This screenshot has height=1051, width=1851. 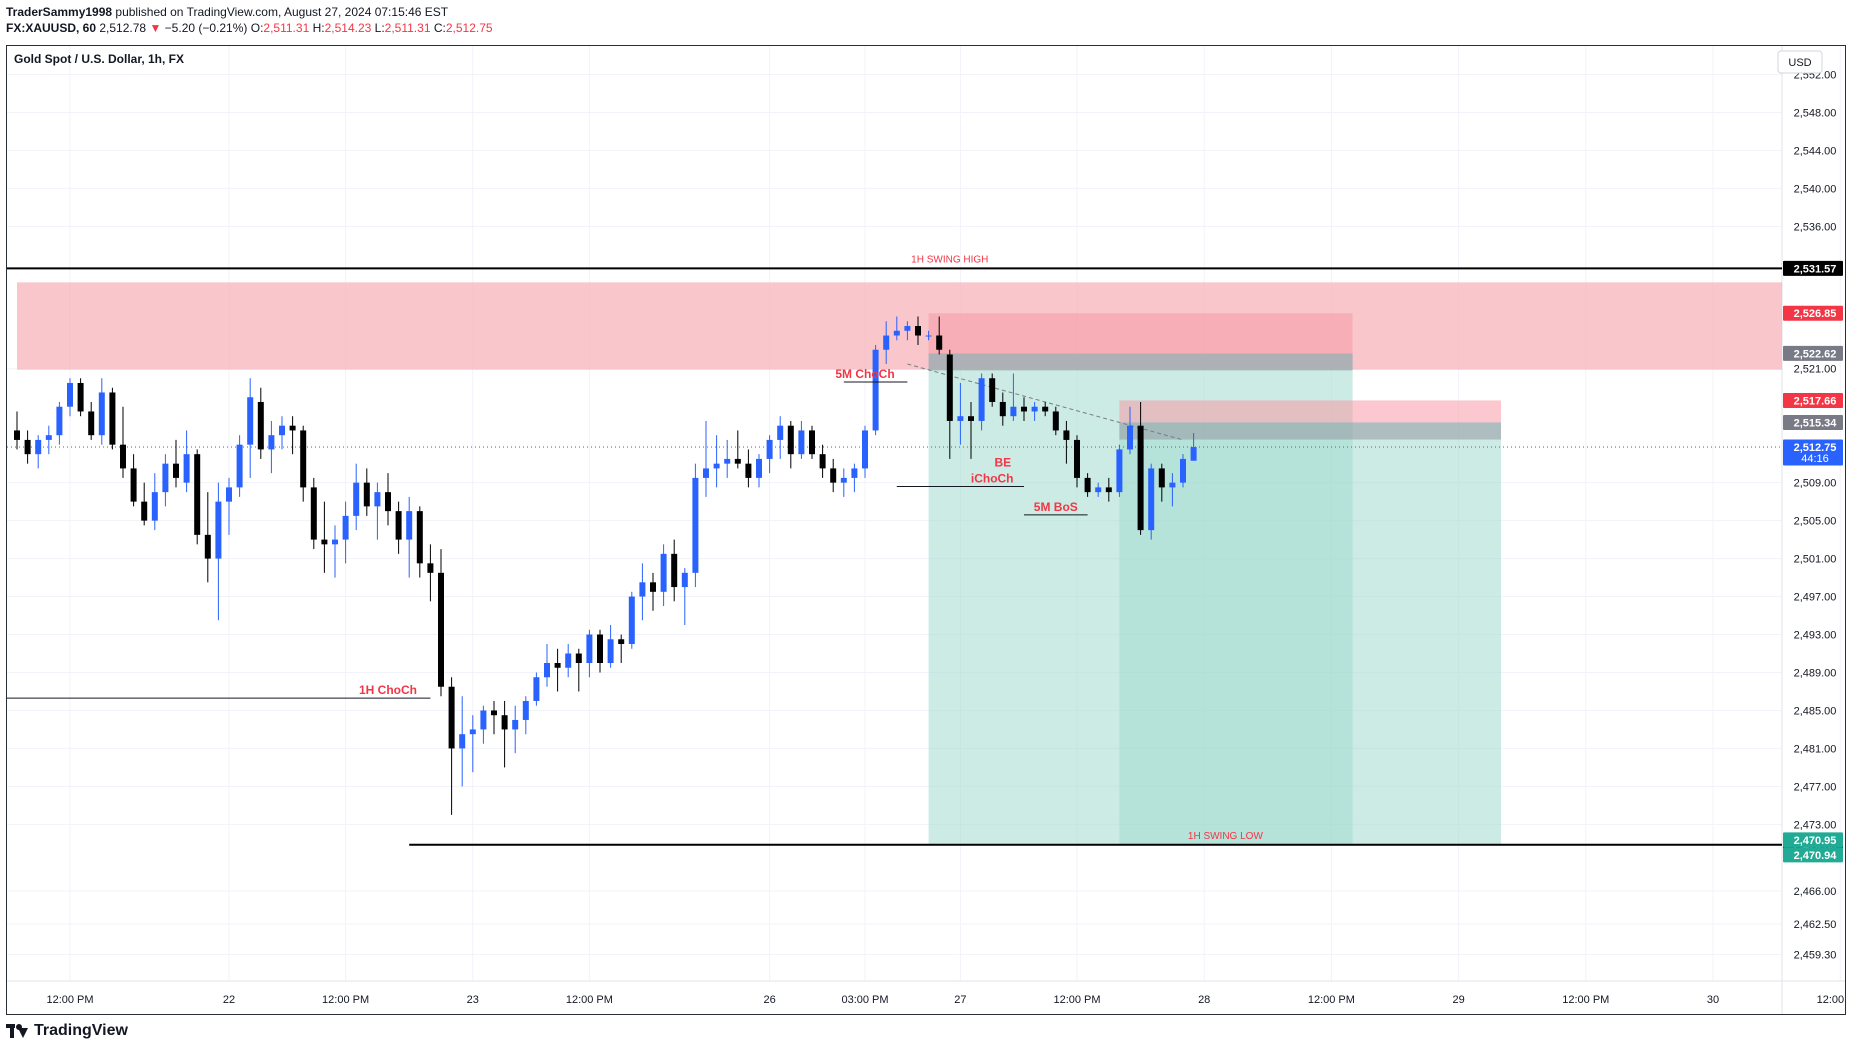 I want to click on annotation-label: 5M ChoCh, so click(x=864, y=374).